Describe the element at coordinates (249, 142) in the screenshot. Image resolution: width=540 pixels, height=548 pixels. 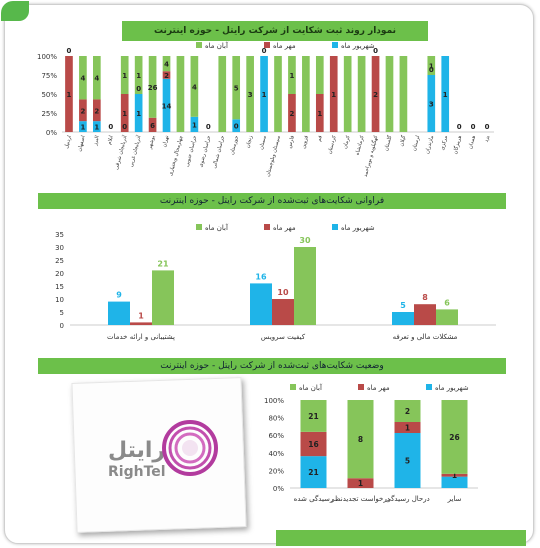
I see `x-tick-label: زنجان` at that location.